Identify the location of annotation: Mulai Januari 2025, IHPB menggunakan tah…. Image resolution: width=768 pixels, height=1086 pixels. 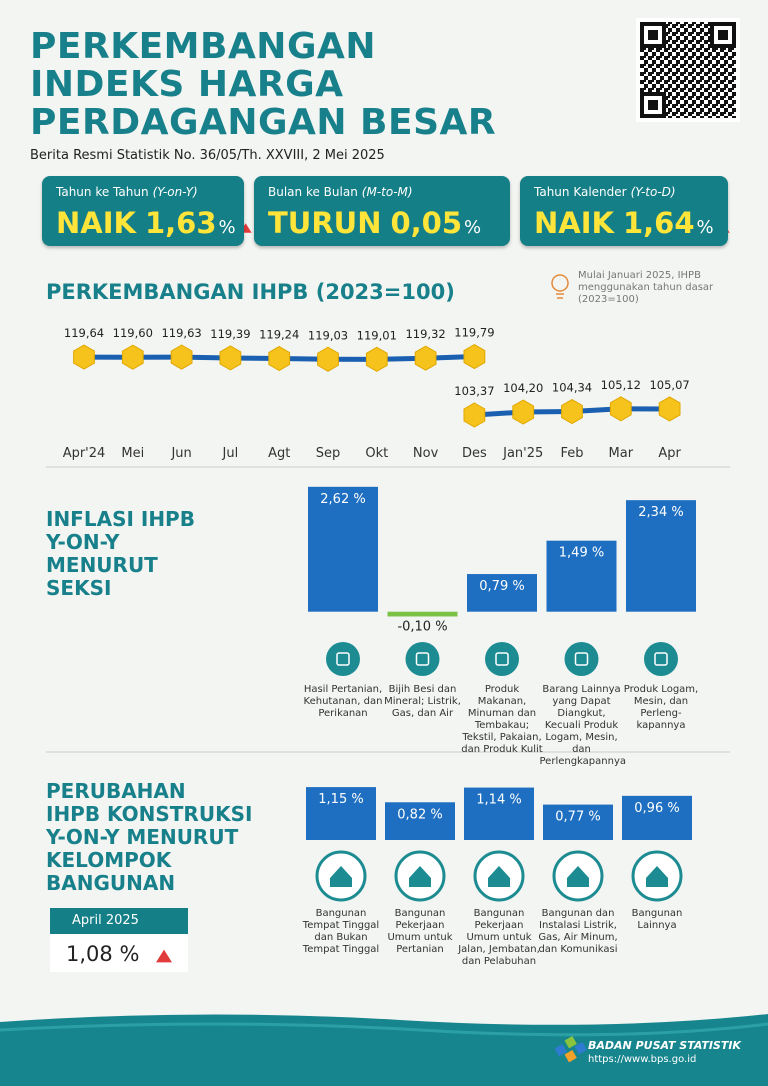
(646, 287).